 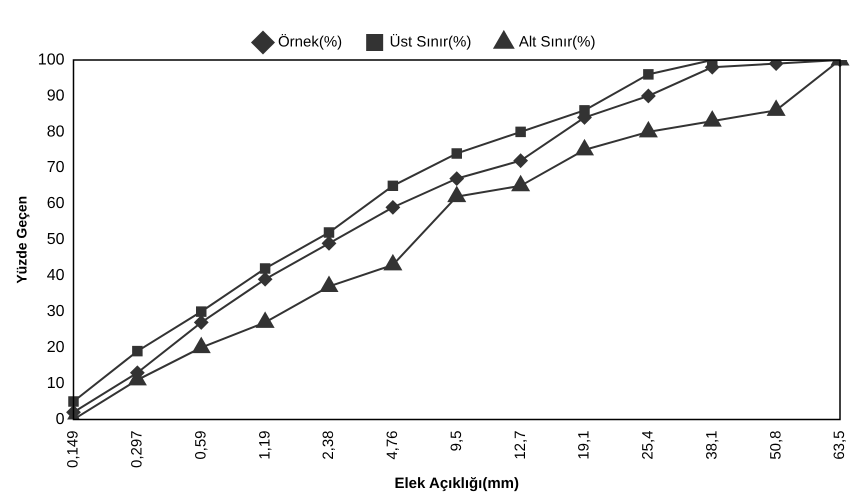 I want to click on x-tick-label: 12,7, so click(x=520, y=445).